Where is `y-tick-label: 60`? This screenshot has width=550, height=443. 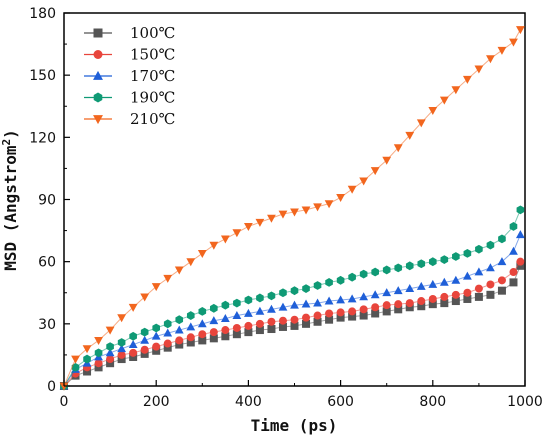 y-tick-label: 60 is located at coordinates (47, 263).